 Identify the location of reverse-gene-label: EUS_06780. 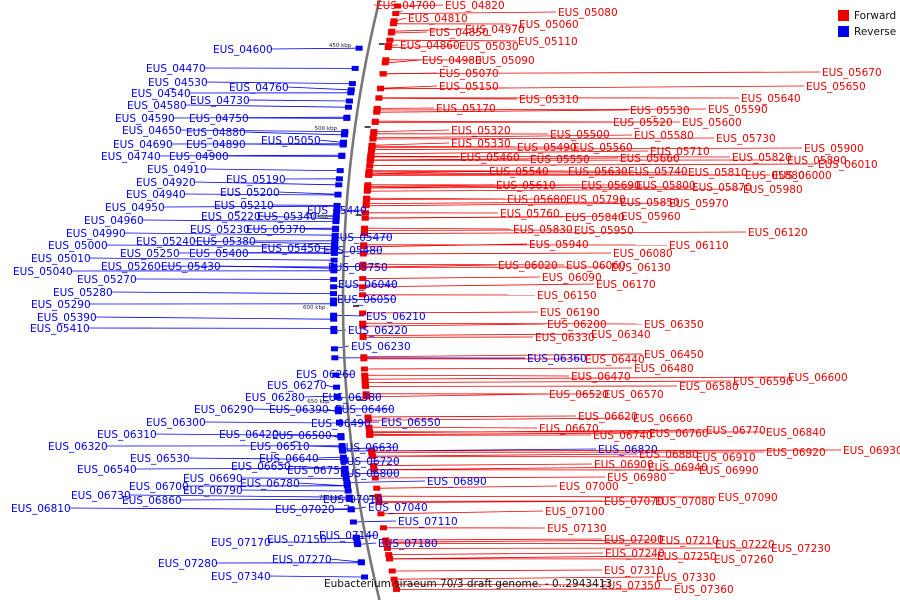
(270, 484).